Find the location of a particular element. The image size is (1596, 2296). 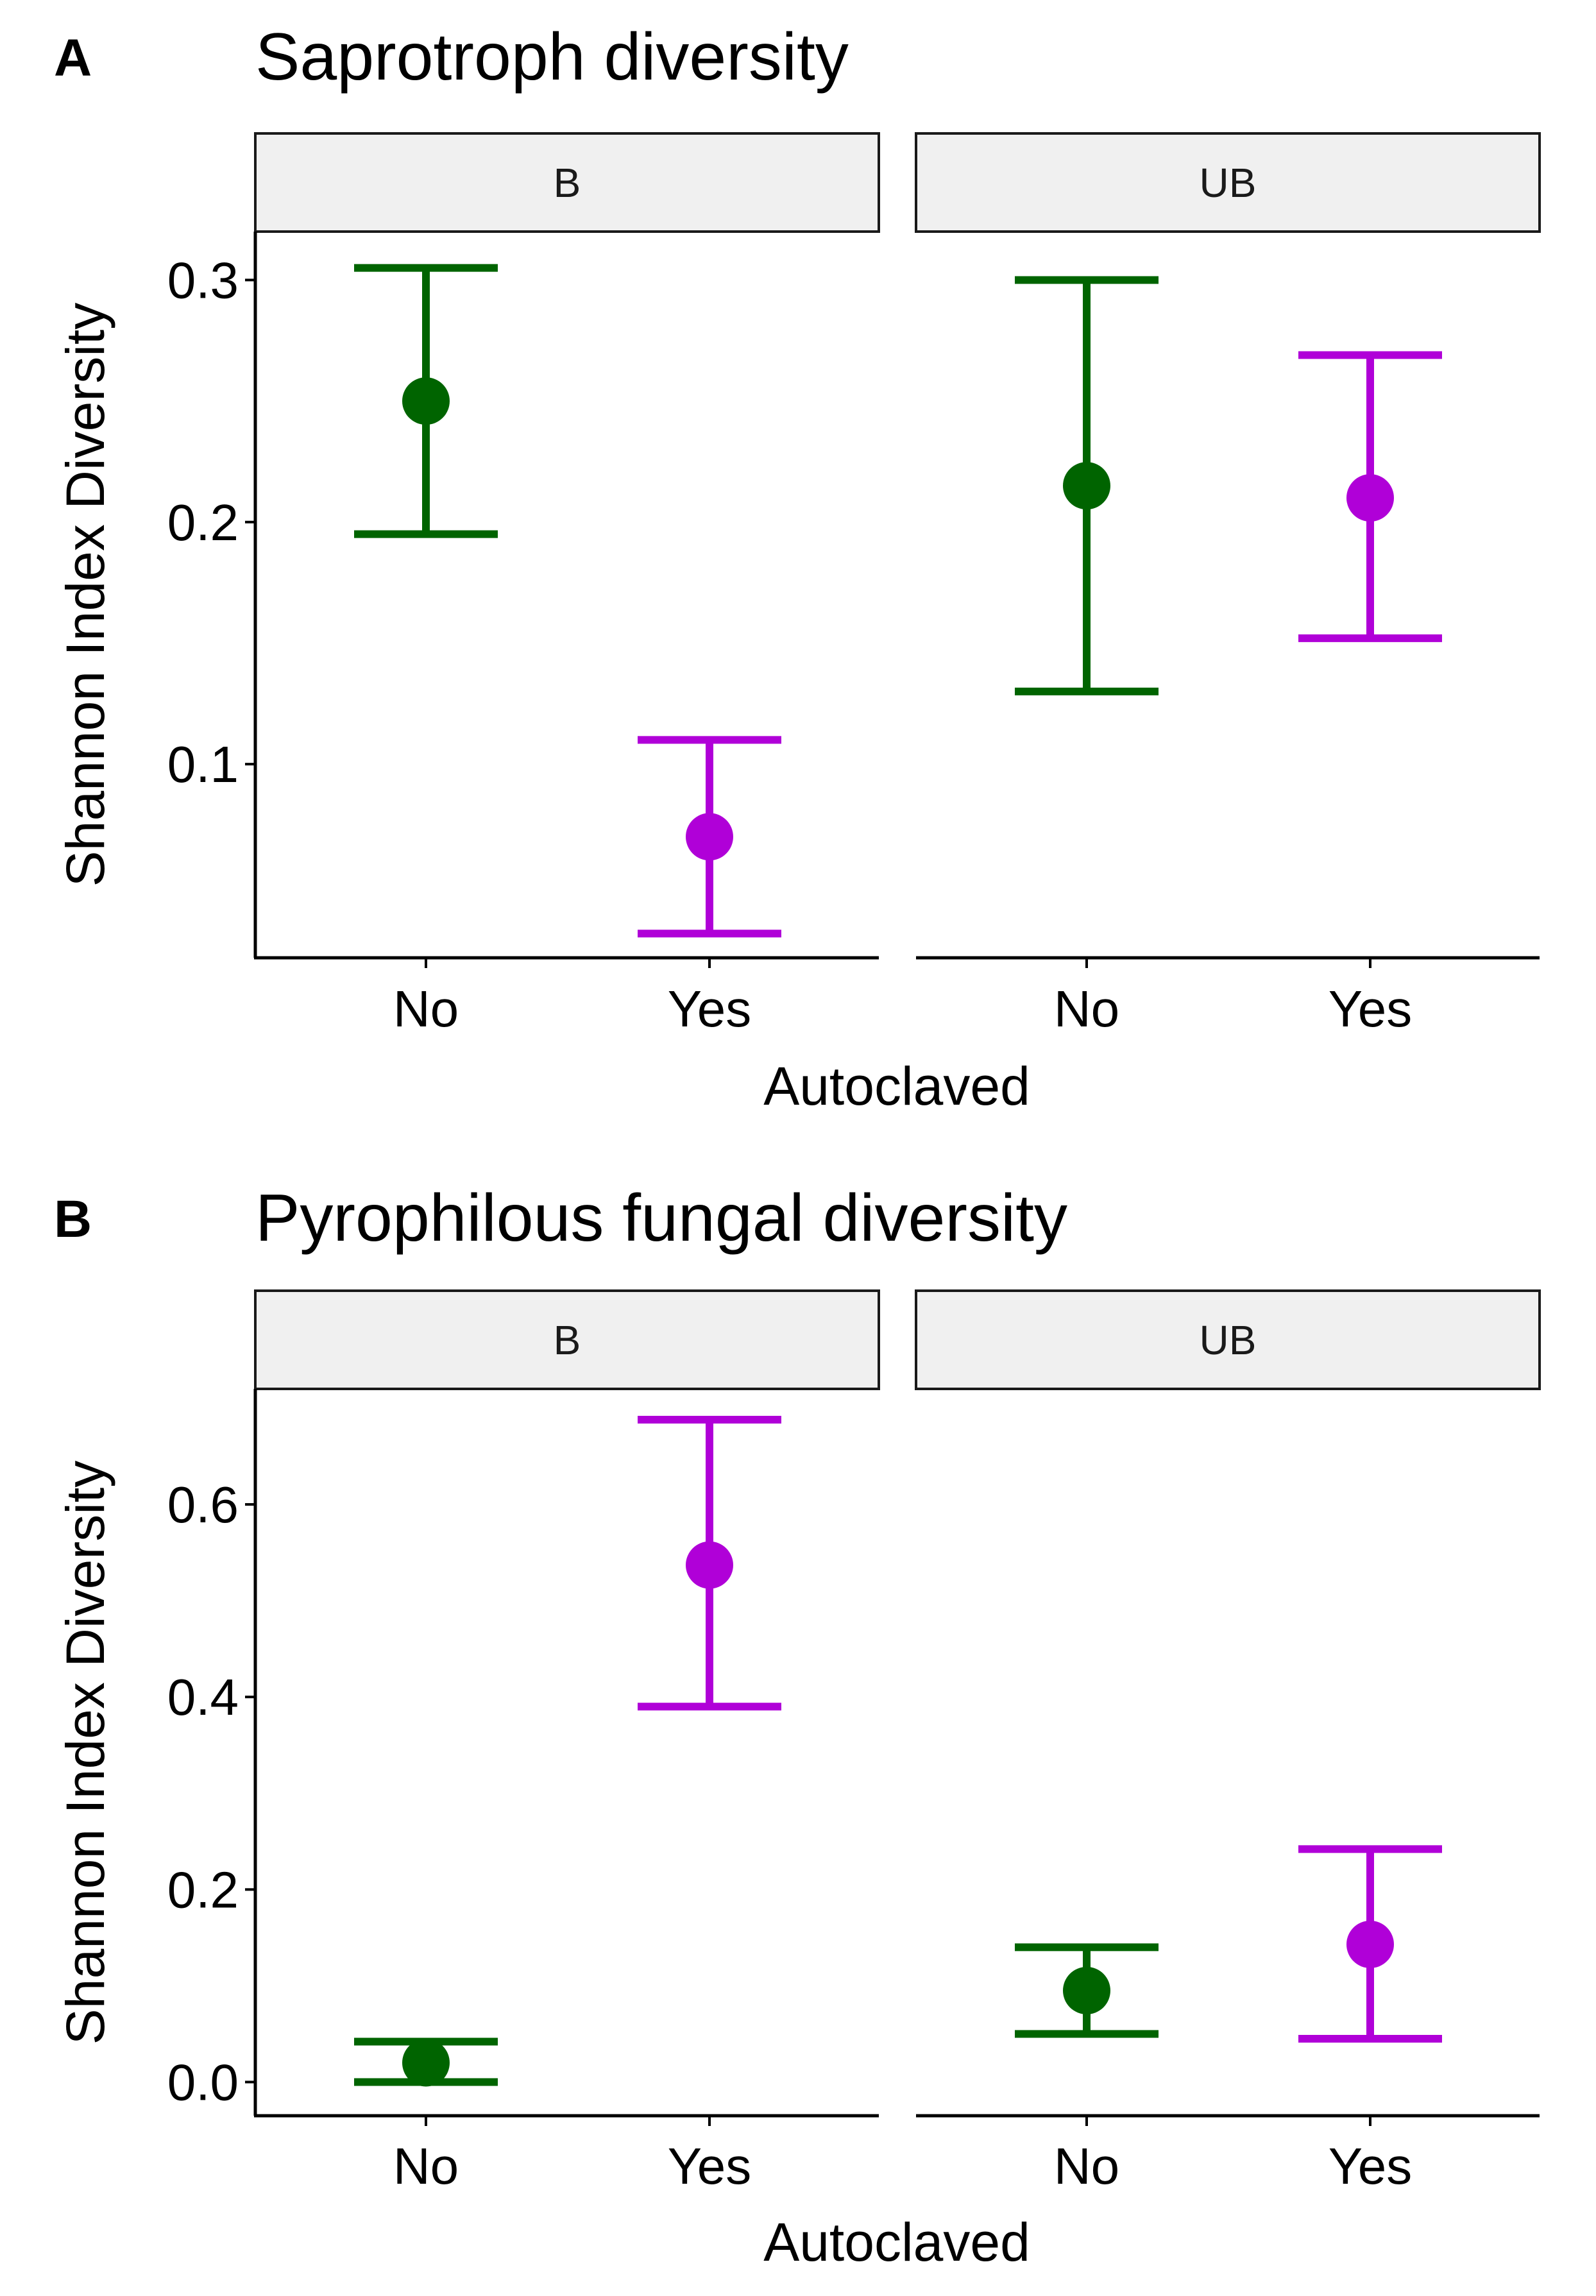

panel-a-ytick-label-2: 0.3 is located at coordinates (203, 280).